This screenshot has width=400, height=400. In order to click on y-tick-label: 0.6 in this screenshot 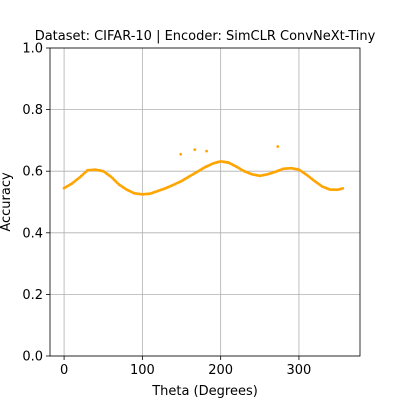, I will do `click(32, 172)`.